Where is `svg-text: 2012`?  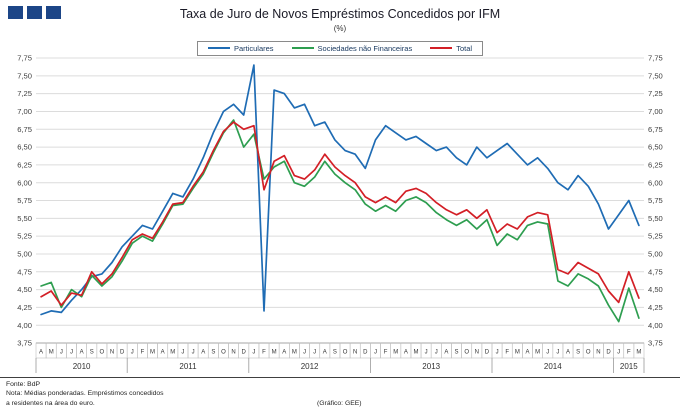
svg-text: 2012 is located at coordinates (310, 366).